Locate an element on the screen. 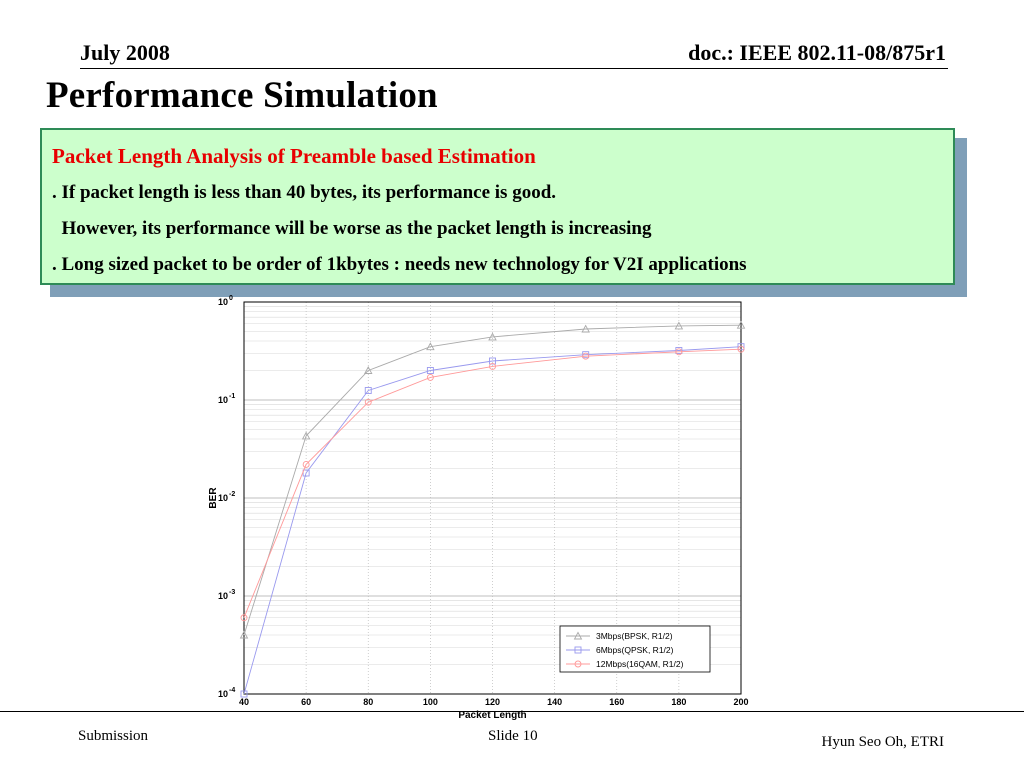 The height and width of the screenshot is (768, 1024). legend-label-2: 6Mbps(QPSK, R1/2) is located at coordinates (635, 650).